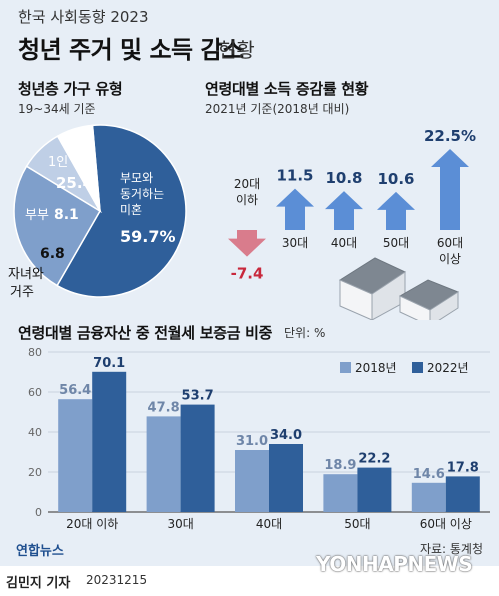  Describe the element at coordinates (131, 50) in the screenshot. I see `page-title: 청년 주거 및 소득 감소` at that location.